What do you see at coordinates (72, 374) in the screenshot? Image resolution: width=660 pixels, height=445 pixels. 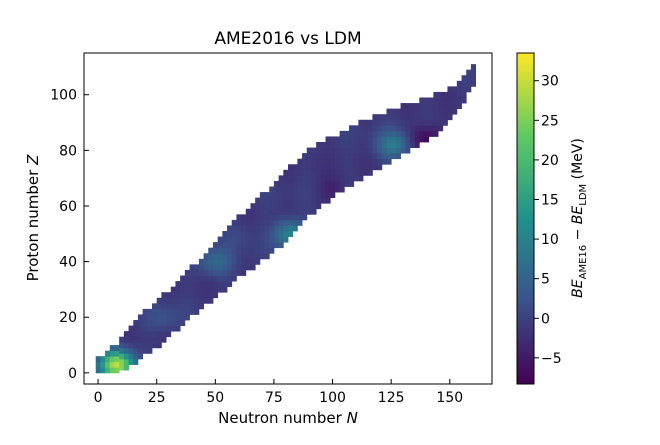 I see `y-tick-label: 0` at bounding box center [72, 374].